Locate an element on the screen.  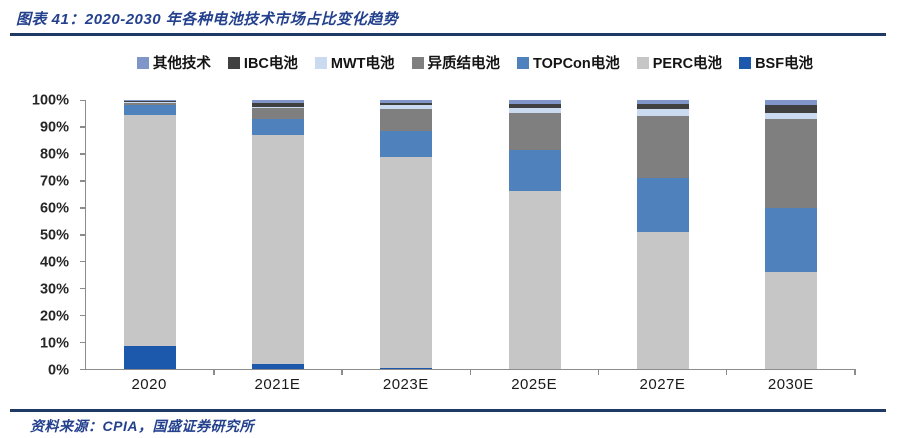
bar-cell-2023E is located at coordinates (406, 234).